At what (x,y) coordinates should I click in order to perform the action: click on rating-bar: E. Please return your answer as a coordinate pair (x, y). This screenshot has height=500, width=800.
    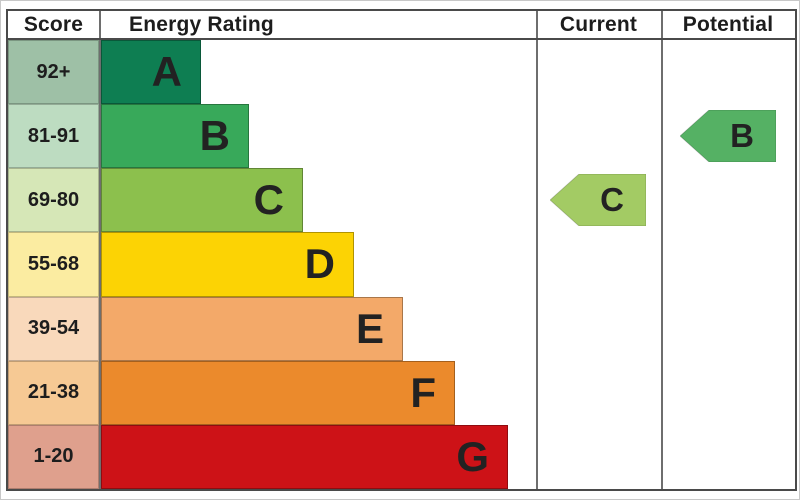
    Looking at the image, I should click on (252, 328).